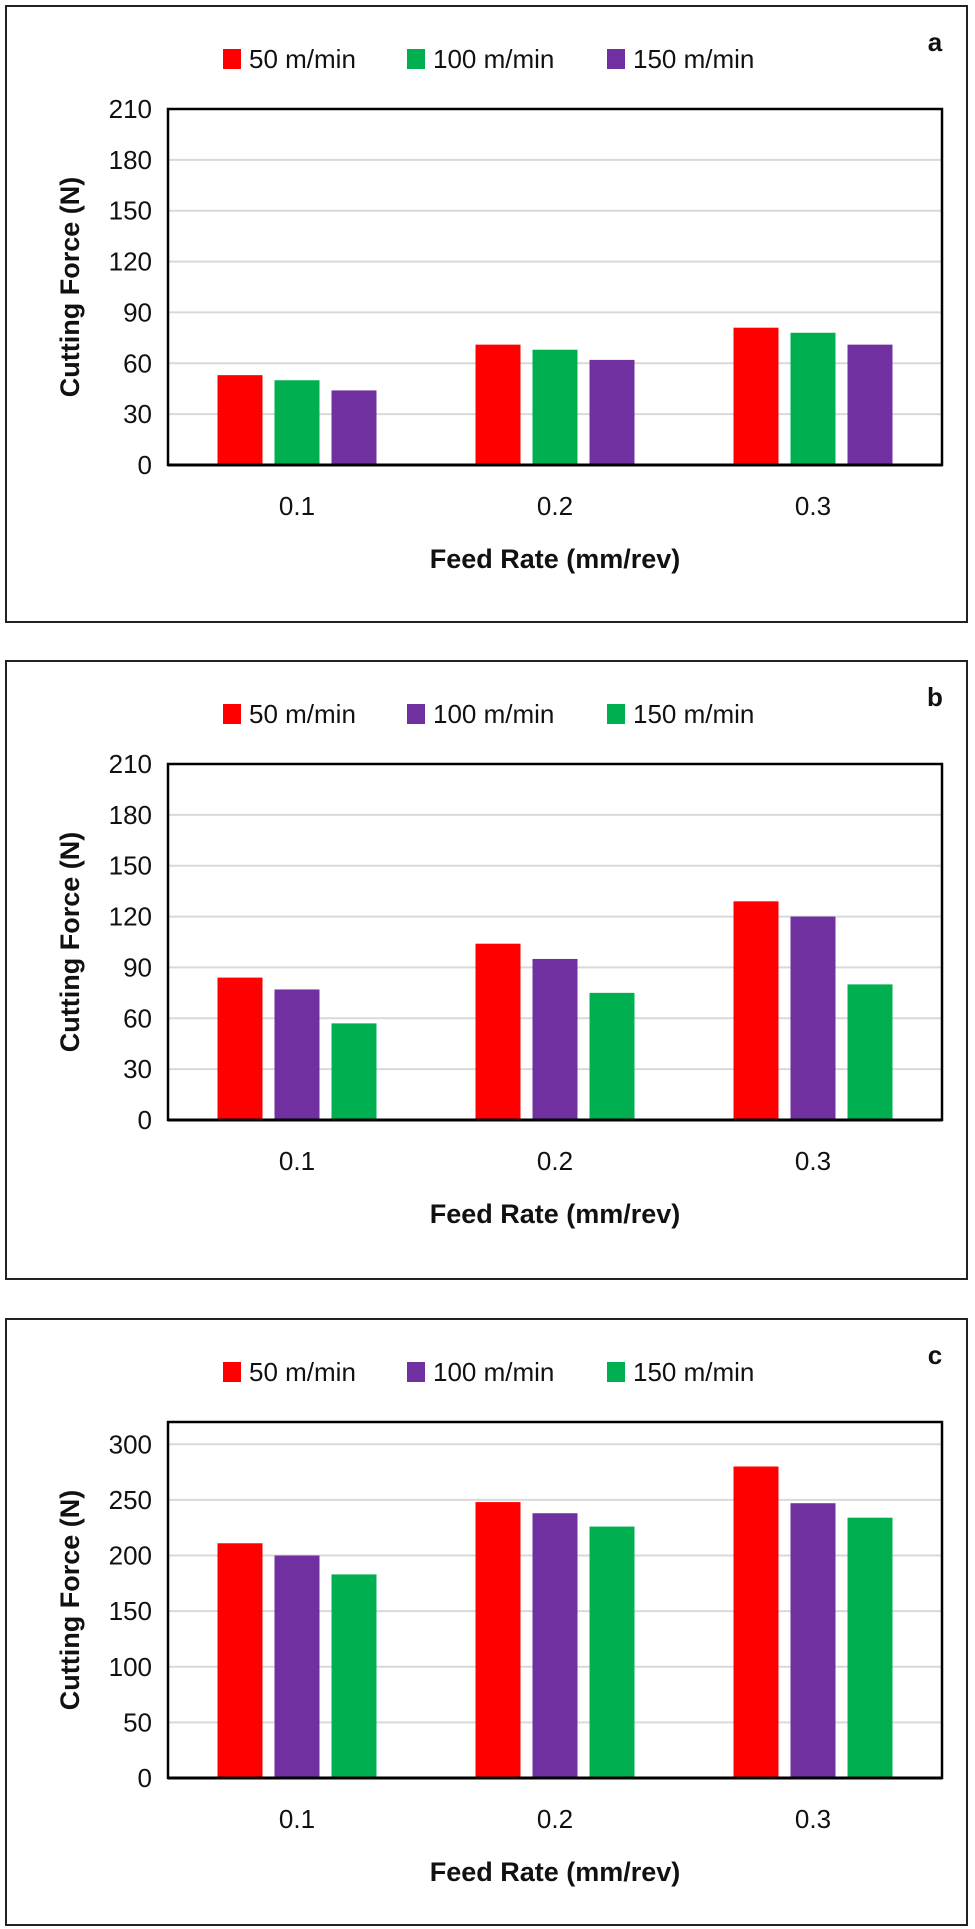 The height and width of the screenshot is (1929, 975). I want to click on panel-label: c, so click(935, 1355).